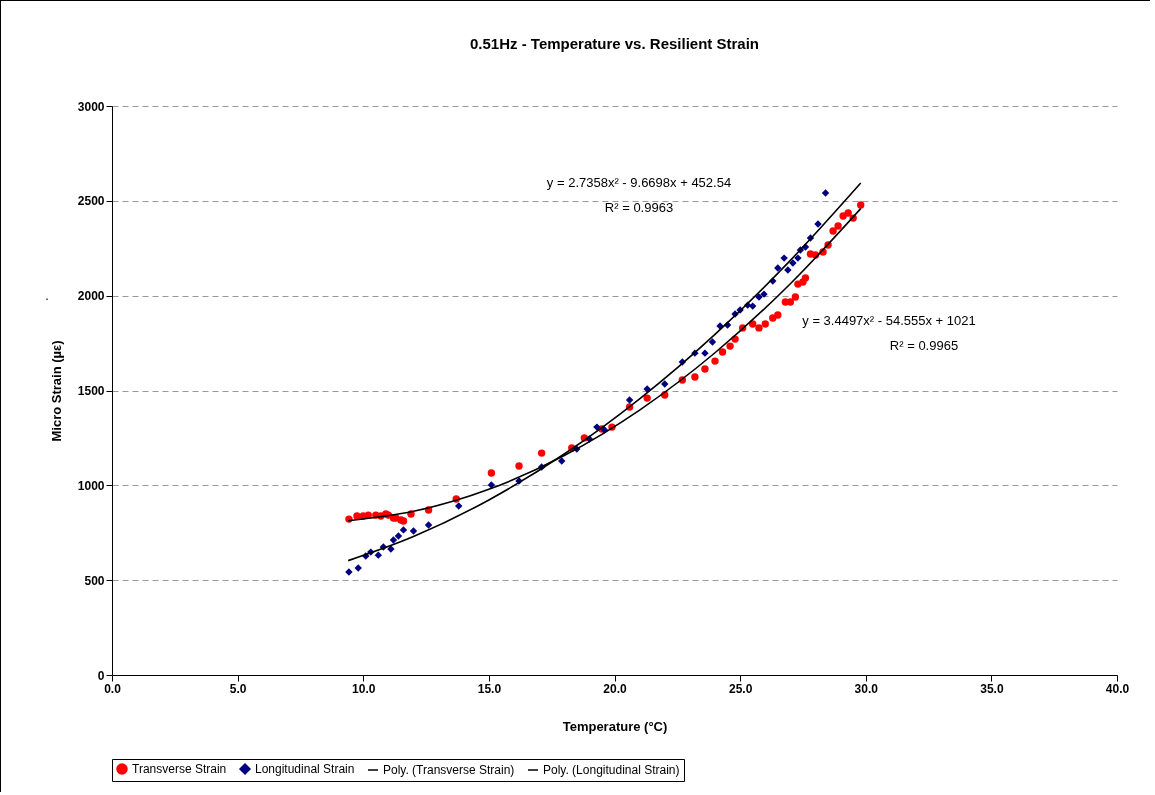 The height and width of the screenshot is (795, 1155). What do you see at coordinates (179, 769) in the screenshot?
I see `legend-label: Transverse Strain` at bounding box center [179, 769].